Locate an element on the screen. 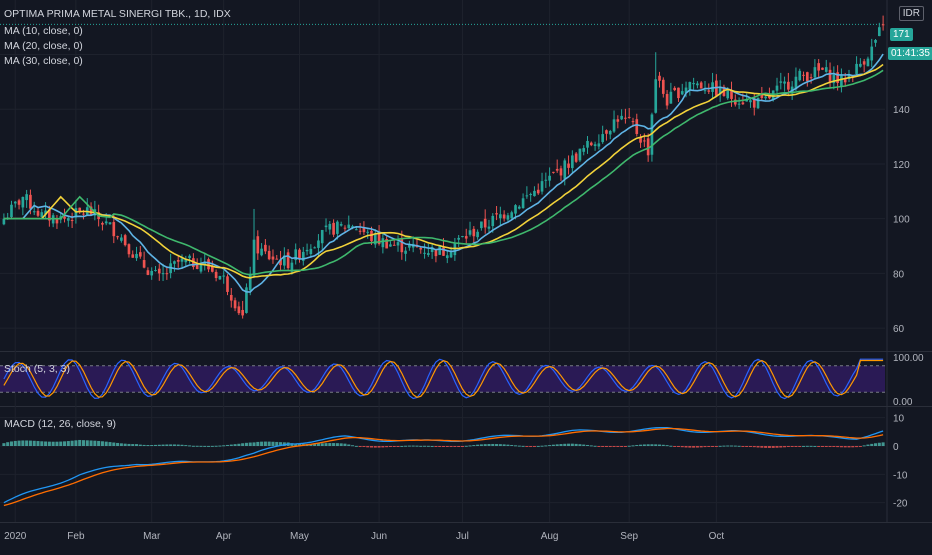  currency-badge: IDR is located at coordinates (911, 13).